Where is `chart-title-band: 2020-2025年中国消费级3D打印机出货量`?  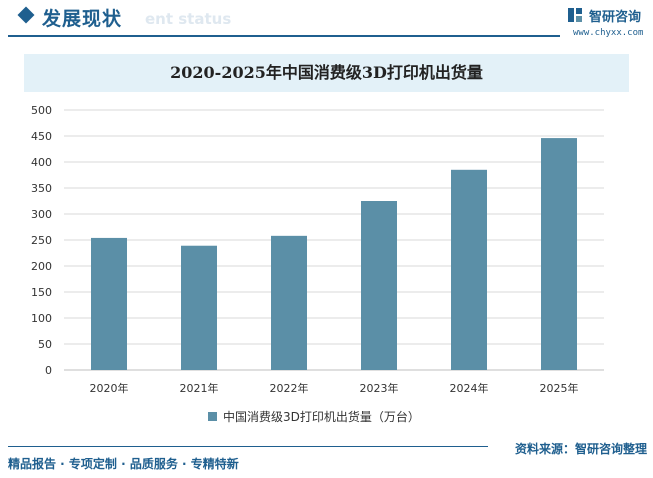 chart-title-band: 2020-2025年中国消费级3D打印机出货量 is located at coordinates (326, 73).